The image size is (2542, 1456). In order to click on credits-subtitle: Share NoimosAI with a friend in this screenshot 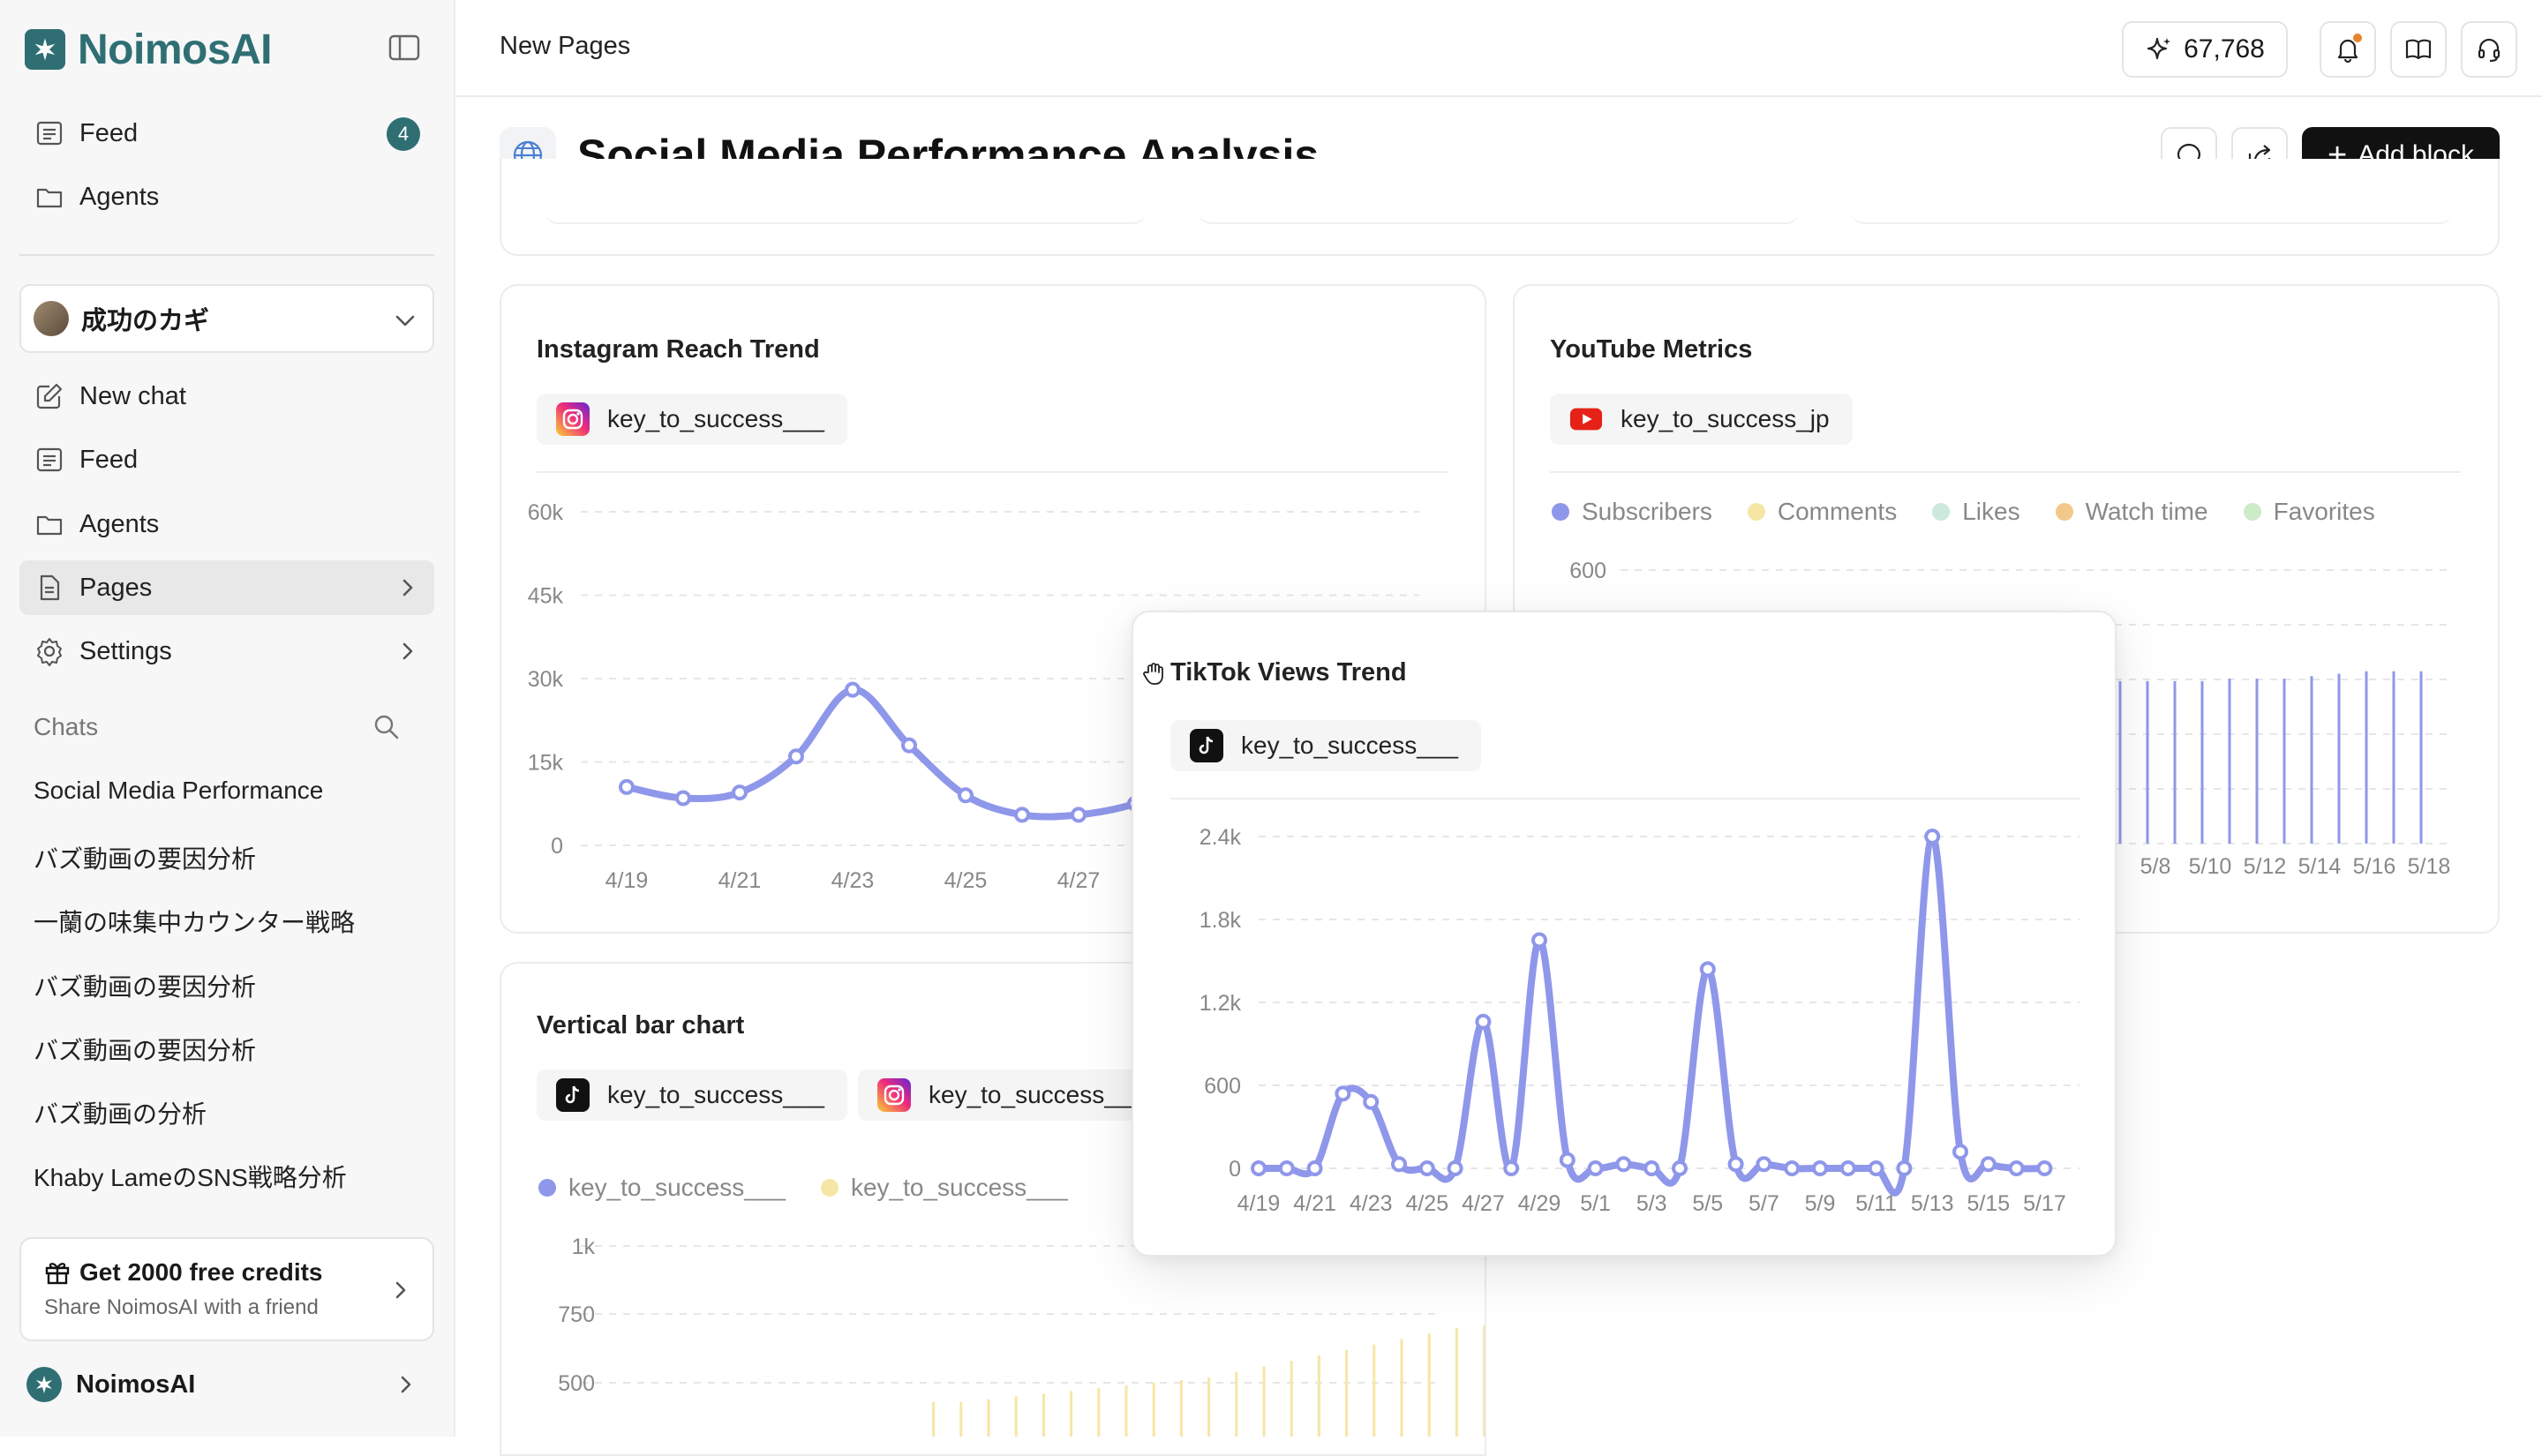, I will do `click(181, 1307)`.